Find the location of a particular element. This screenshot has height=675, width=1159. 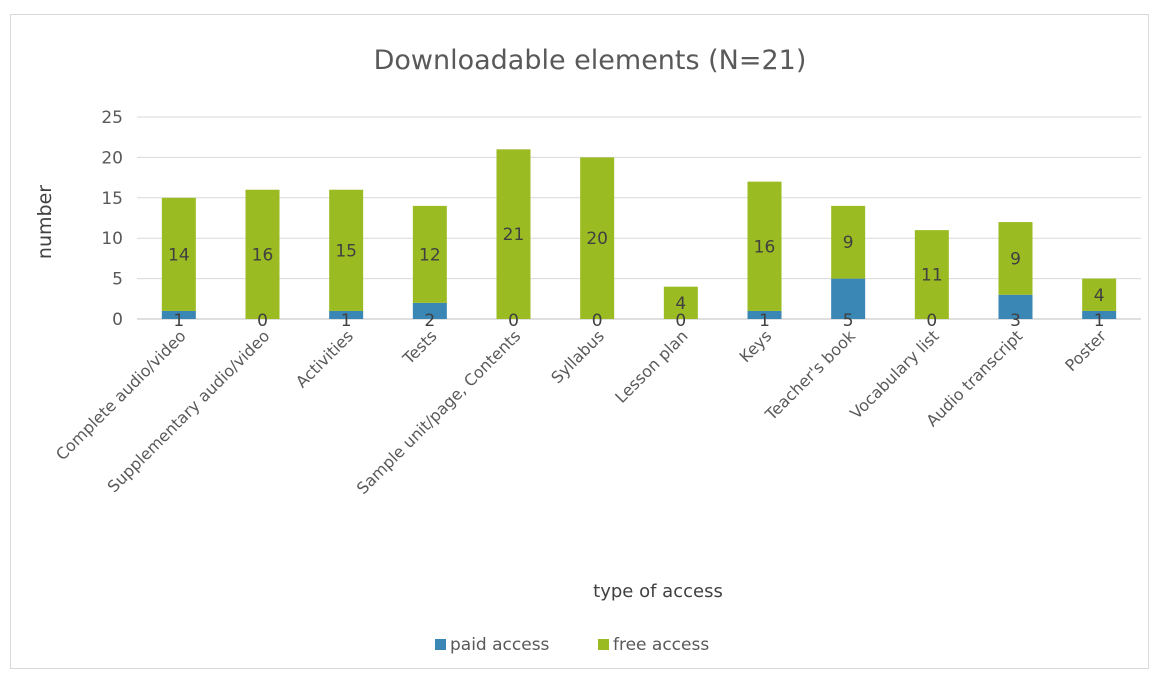

bar-free-access-tests is located at coordinates (429, 254).